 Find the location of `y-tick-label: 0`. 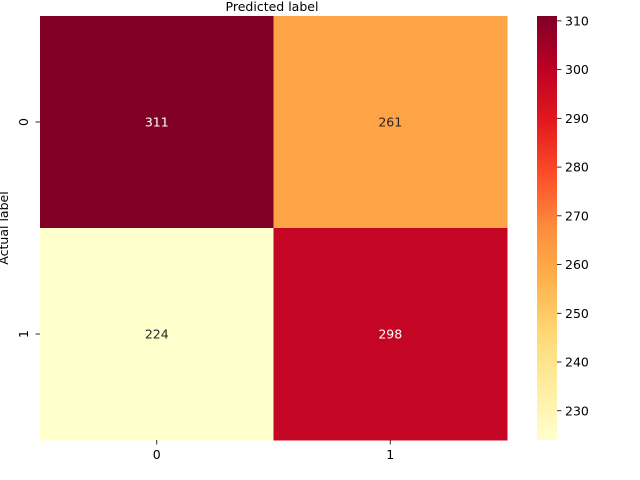

y-tick-label: 0 is located at coordinates (23, 122).